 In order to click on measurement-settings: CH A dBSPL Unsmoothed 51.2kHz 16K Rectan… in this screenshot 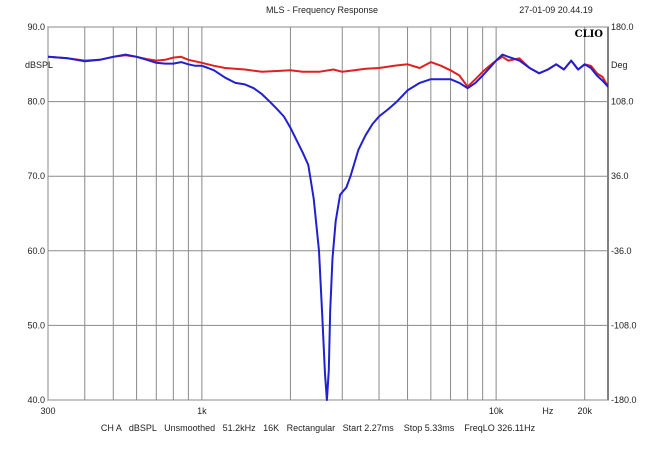, I will do `click(318, 428)`.